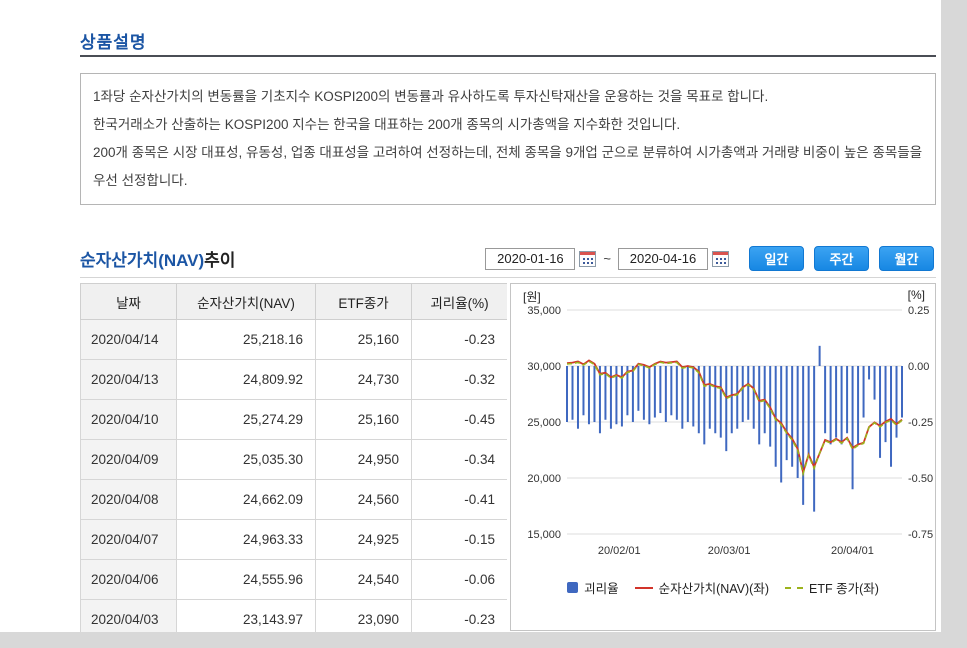 The image size is (967, 648). I want to click on nav-cell: 23,143.97, so click(246, 615).